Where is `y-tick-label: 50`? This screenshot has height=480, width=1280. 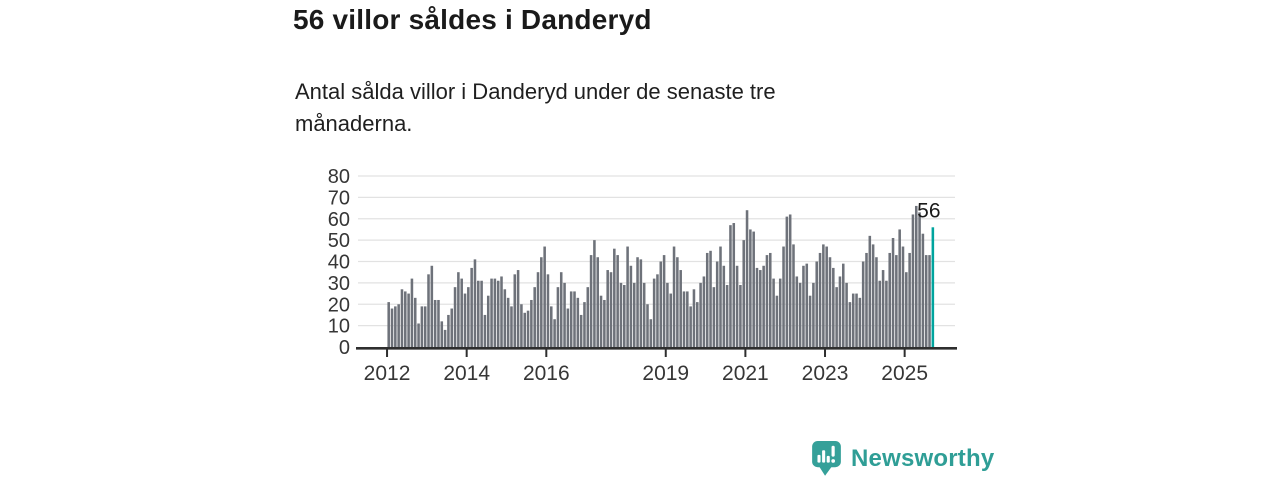 y-tick-label: 50 is located at coordinates (339, 241).